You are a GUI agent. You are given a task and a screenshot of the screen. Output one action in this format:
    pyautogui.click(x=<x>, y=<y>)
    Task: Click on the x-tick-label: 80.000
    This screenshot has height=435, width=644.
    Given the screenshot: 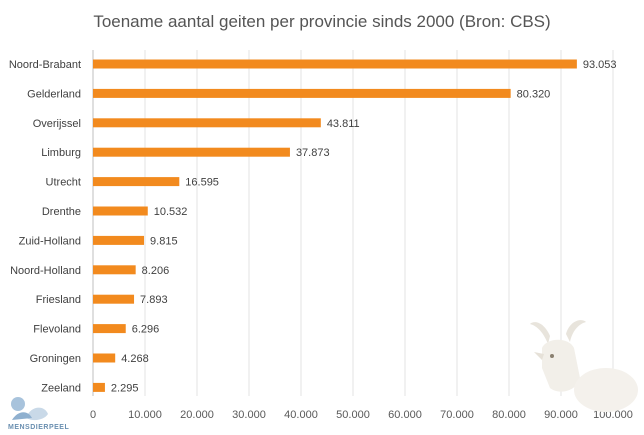 What is the action you would take?
    pyautogui.click(x=509, y=415)
    